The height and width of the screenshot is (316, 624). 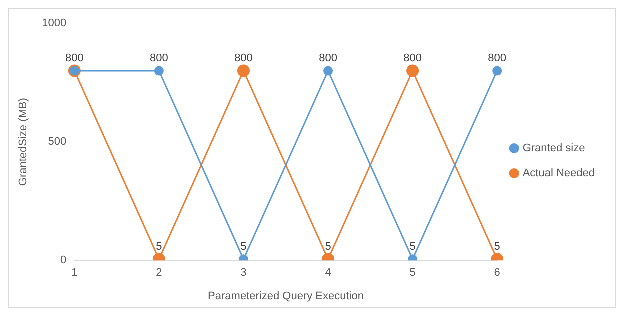 I want to click on x-tick-label: 3, so click(x=243, y=273).